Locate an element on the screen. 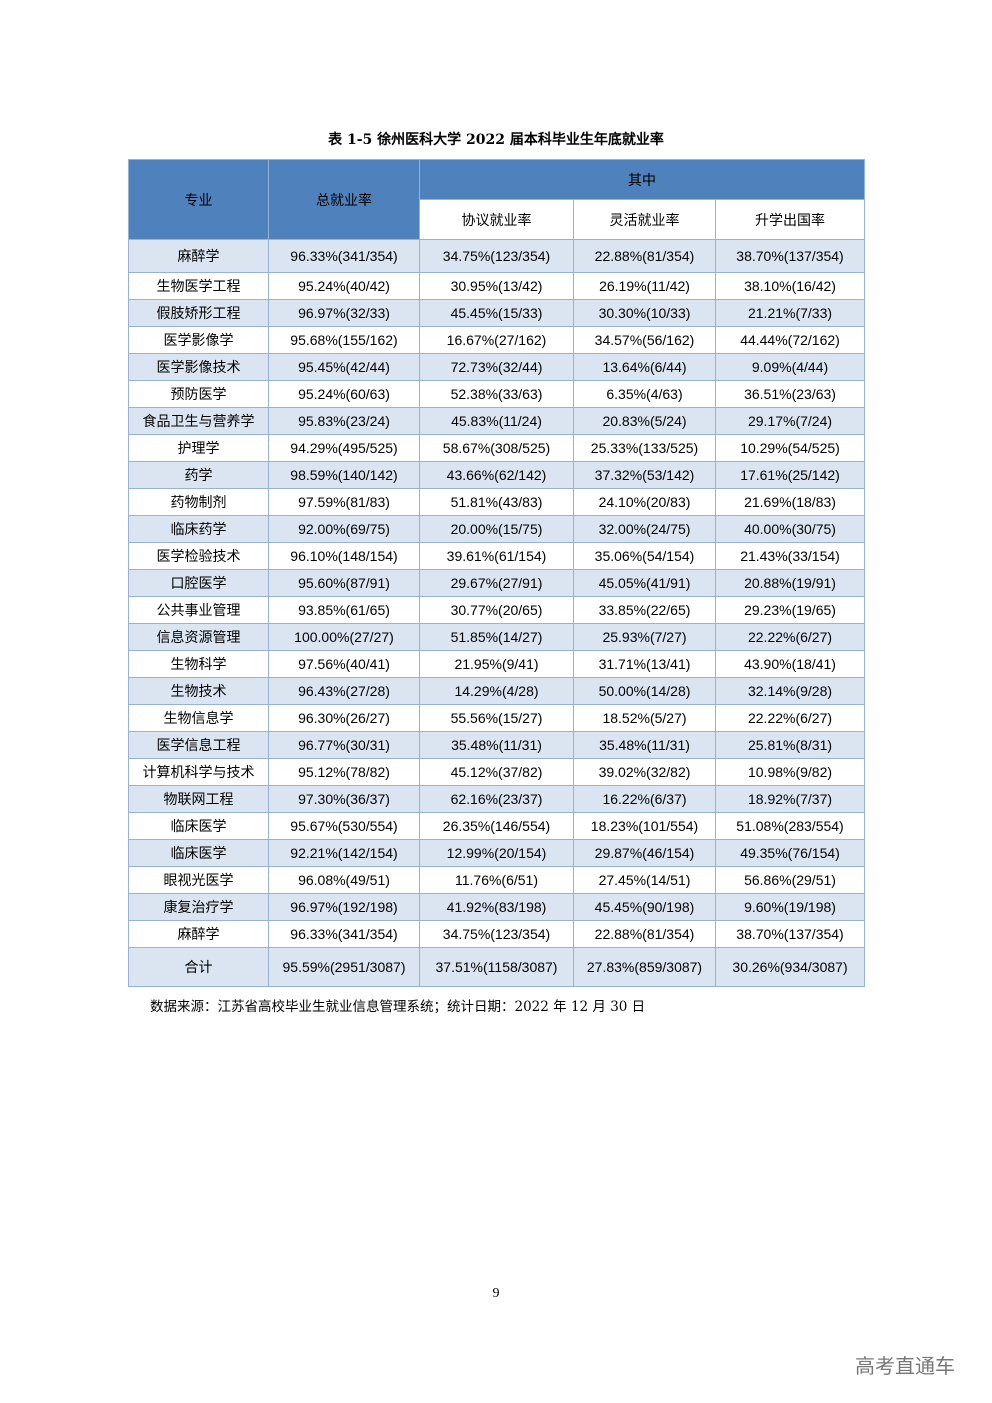 The width and height of the screenshot is (992, 1403). cell-further-study-rate: 38.10%(16/42) is located at coordinates (790, 286).